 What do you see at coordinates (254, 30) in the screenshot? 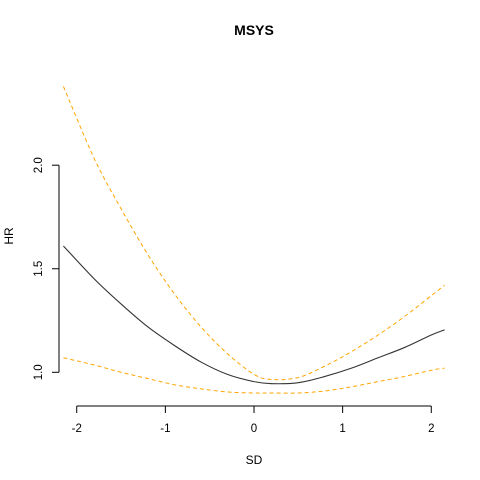
I see `chart-title: MSYS` at bounding box center [254, 30].